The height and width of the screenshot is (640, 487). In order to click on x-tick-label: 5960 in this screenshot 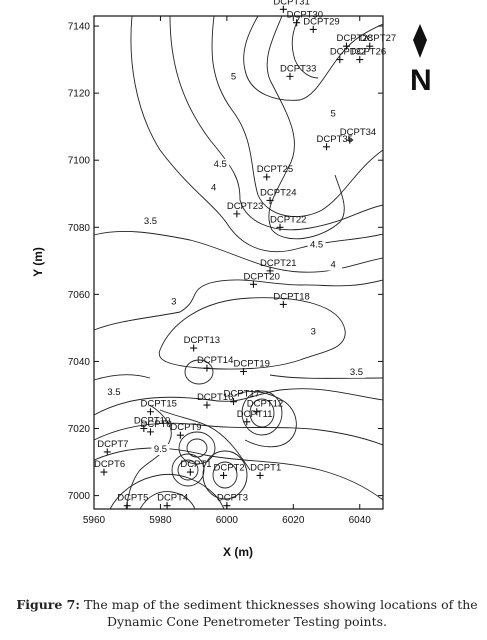, I will do `click(94, 520)`.